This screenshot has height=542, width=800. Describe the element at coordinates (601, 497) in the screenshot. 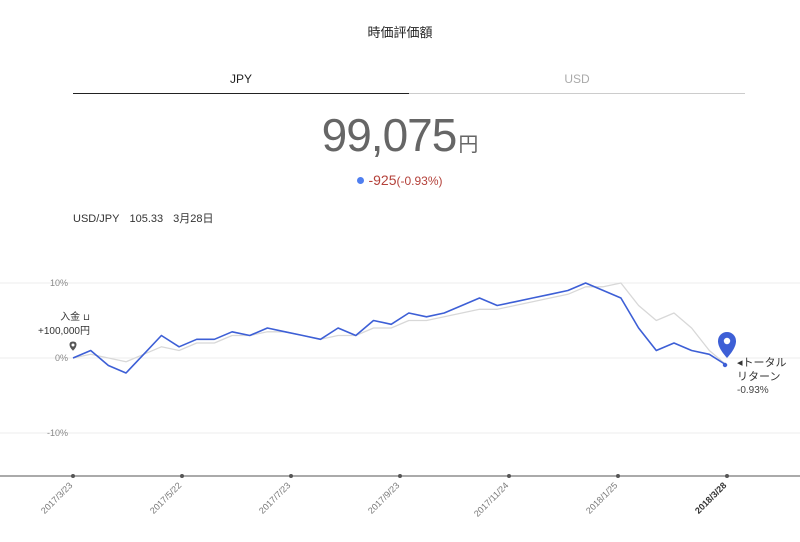

I see `x-tick-label: 2018/1/25` at that location.